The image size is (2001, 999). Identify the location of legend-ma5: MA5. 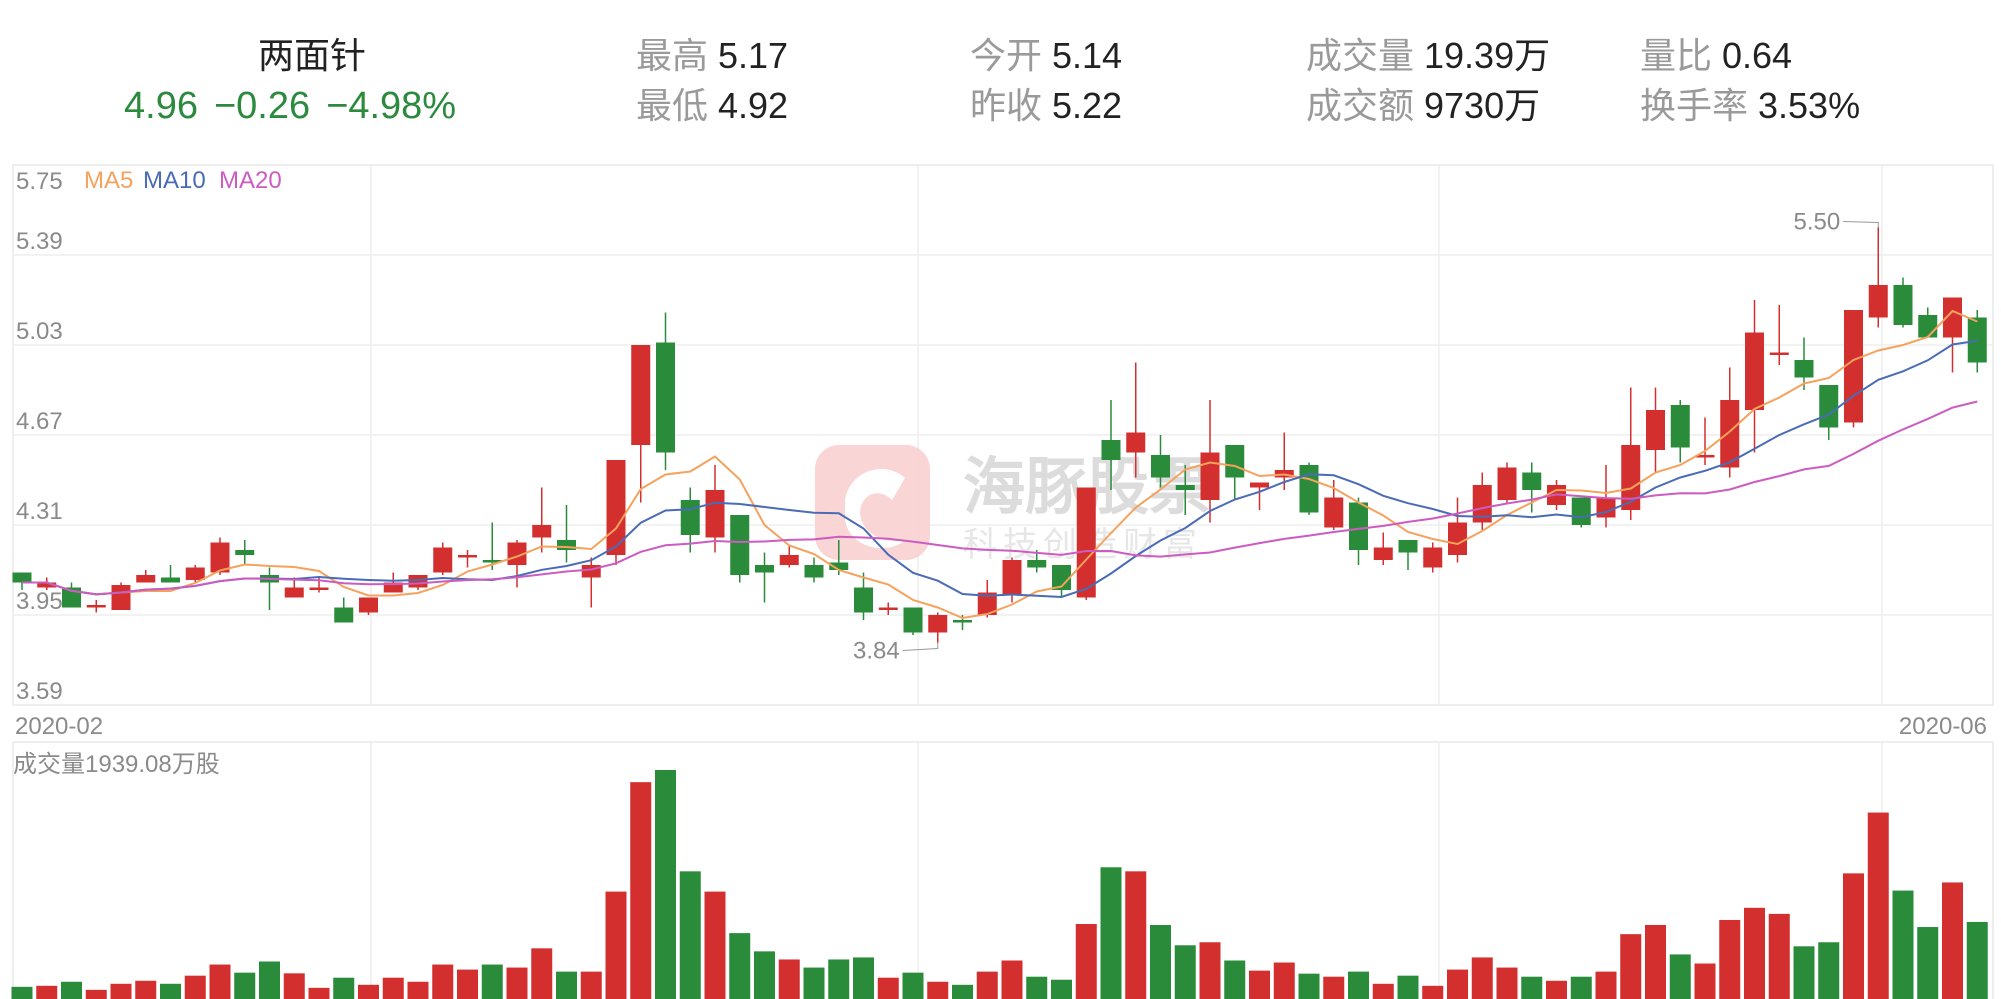
(108, 180).